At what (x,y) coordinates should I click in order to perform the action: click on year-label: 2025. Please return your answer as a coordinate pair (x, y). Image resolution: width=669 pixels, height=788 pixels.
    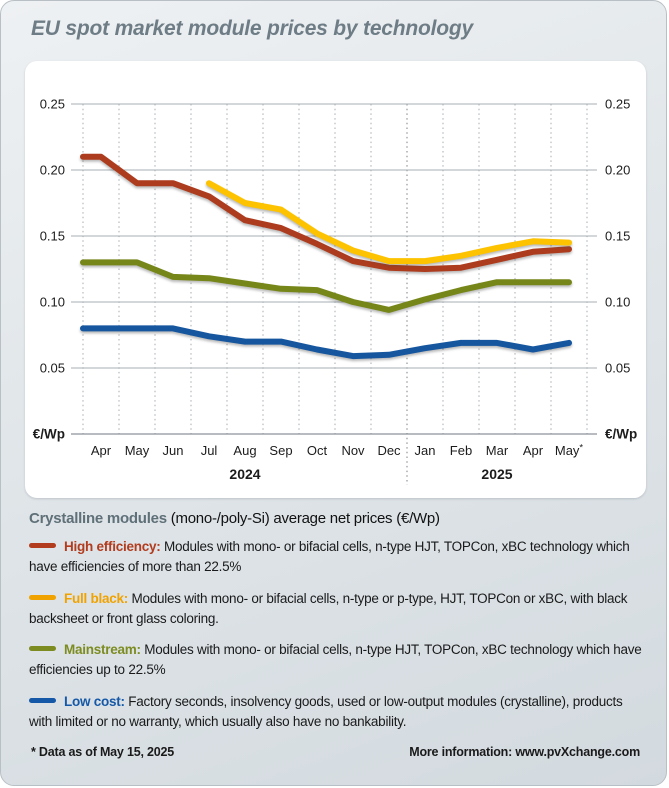
    Looking at the image, I should click on (496, 474).